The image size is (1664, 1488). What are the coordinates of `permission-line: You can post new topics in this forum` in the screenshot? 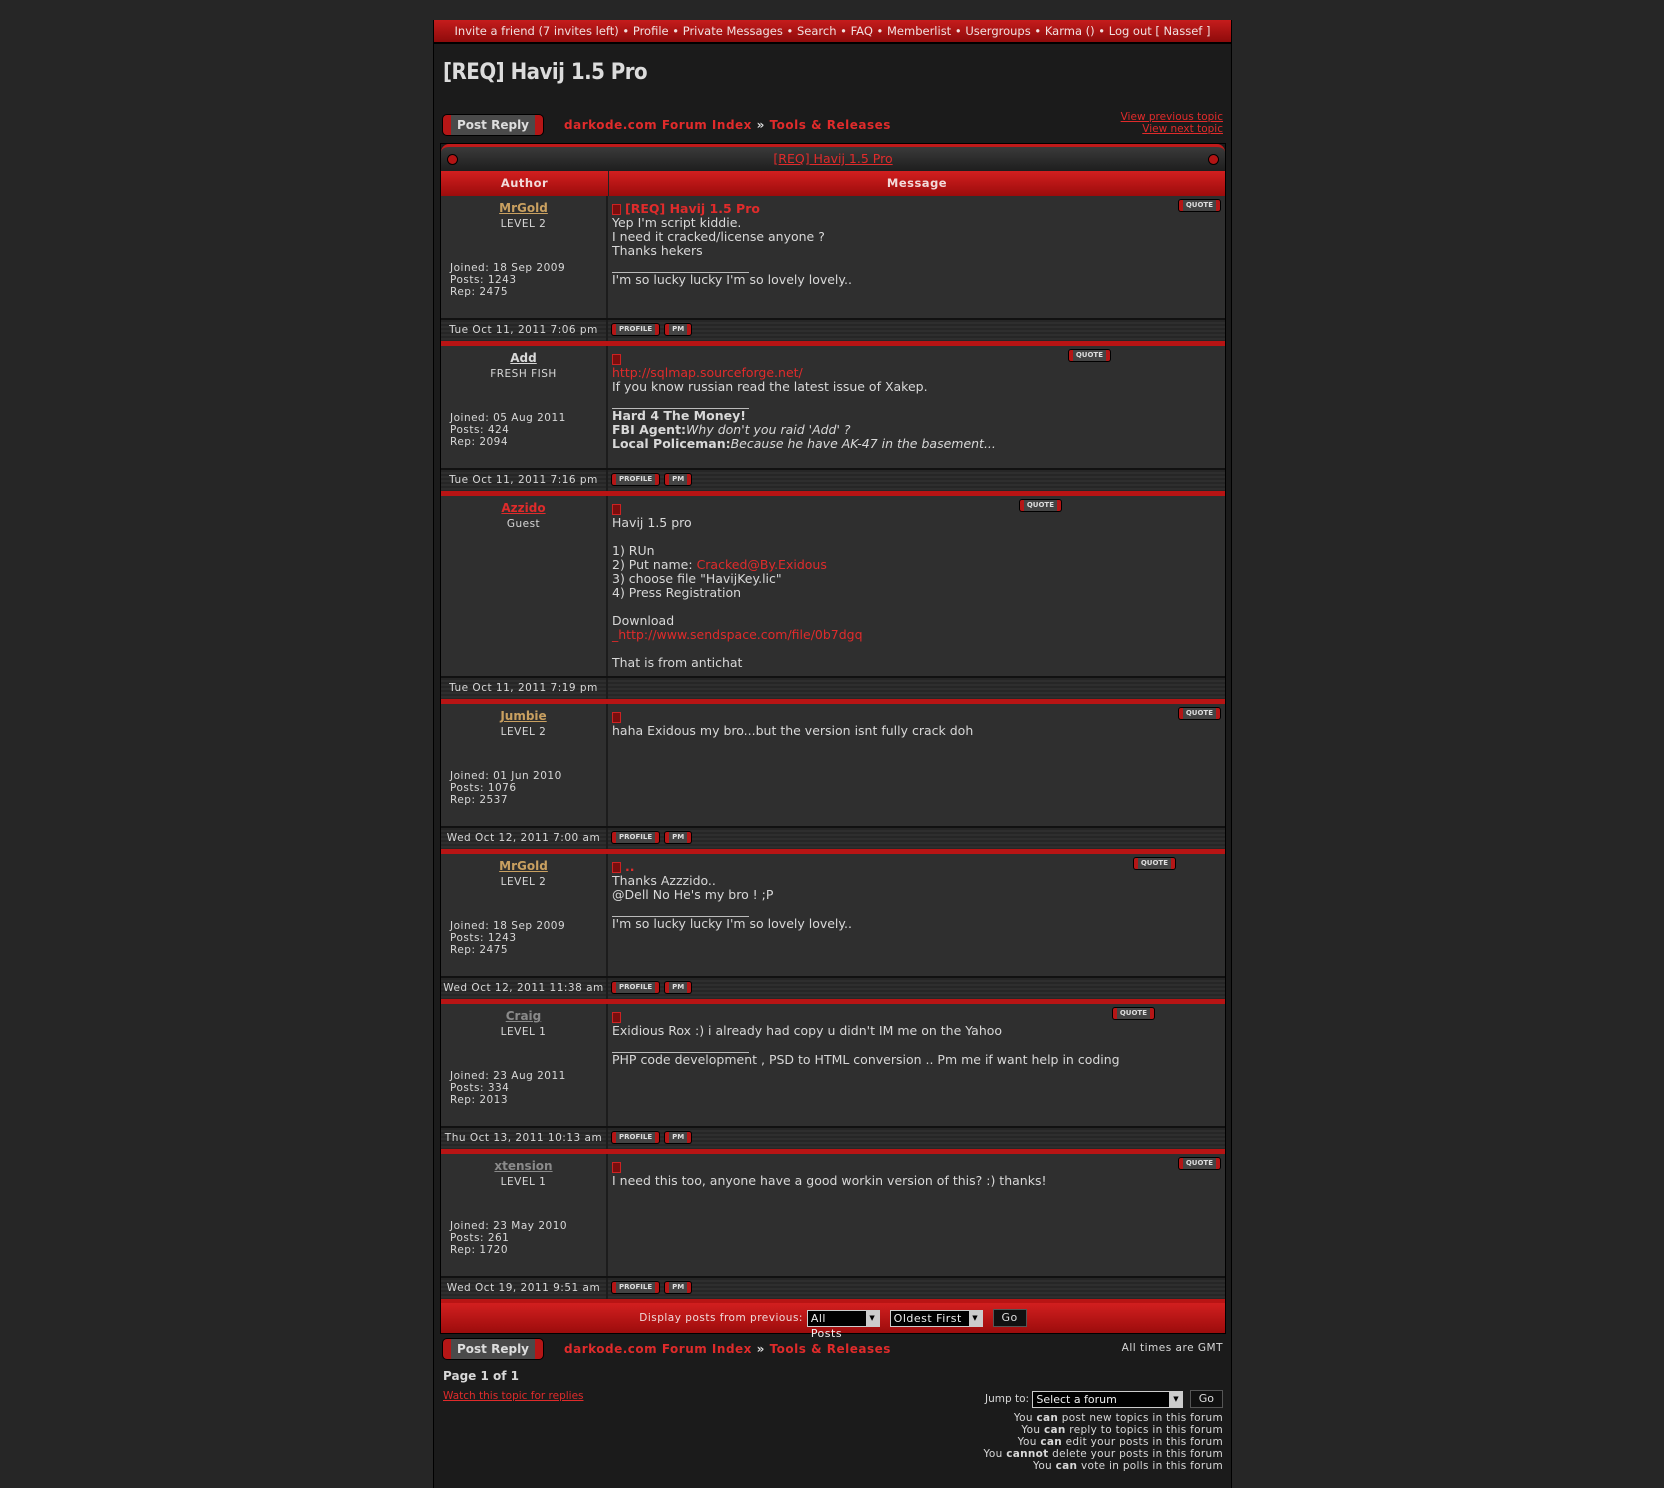 It's located at (1103, 1418).